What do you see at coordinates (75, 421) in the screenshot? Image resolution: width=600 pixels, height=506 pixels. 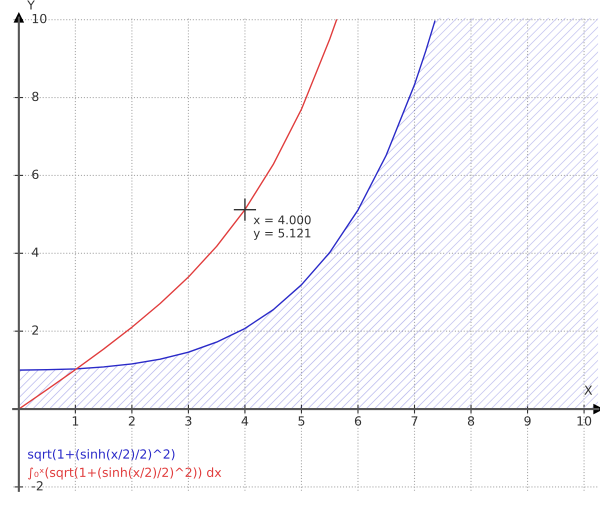 I see `x-tick-label: 1` at bounding box center [75, 421].